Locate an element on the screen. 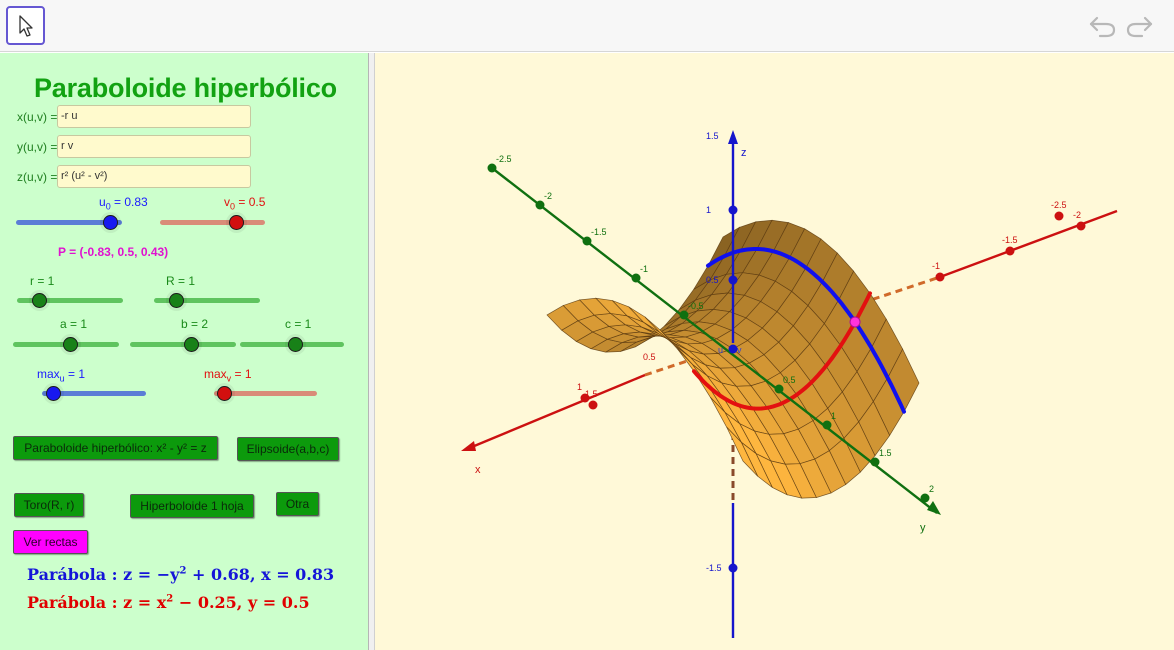  x-uv-input: -r u is located at coordinates (154, 116).